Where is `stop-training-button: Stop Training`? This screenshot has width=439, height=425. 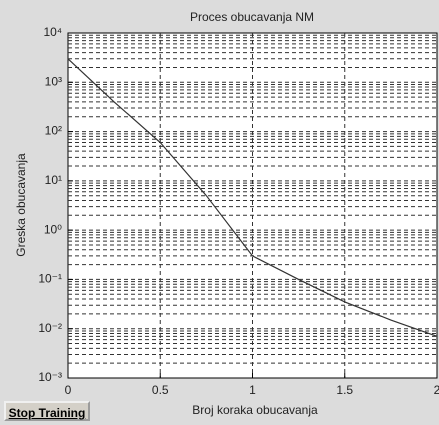
stop-training-button: Stop Training is located at coordinates (47, 411).